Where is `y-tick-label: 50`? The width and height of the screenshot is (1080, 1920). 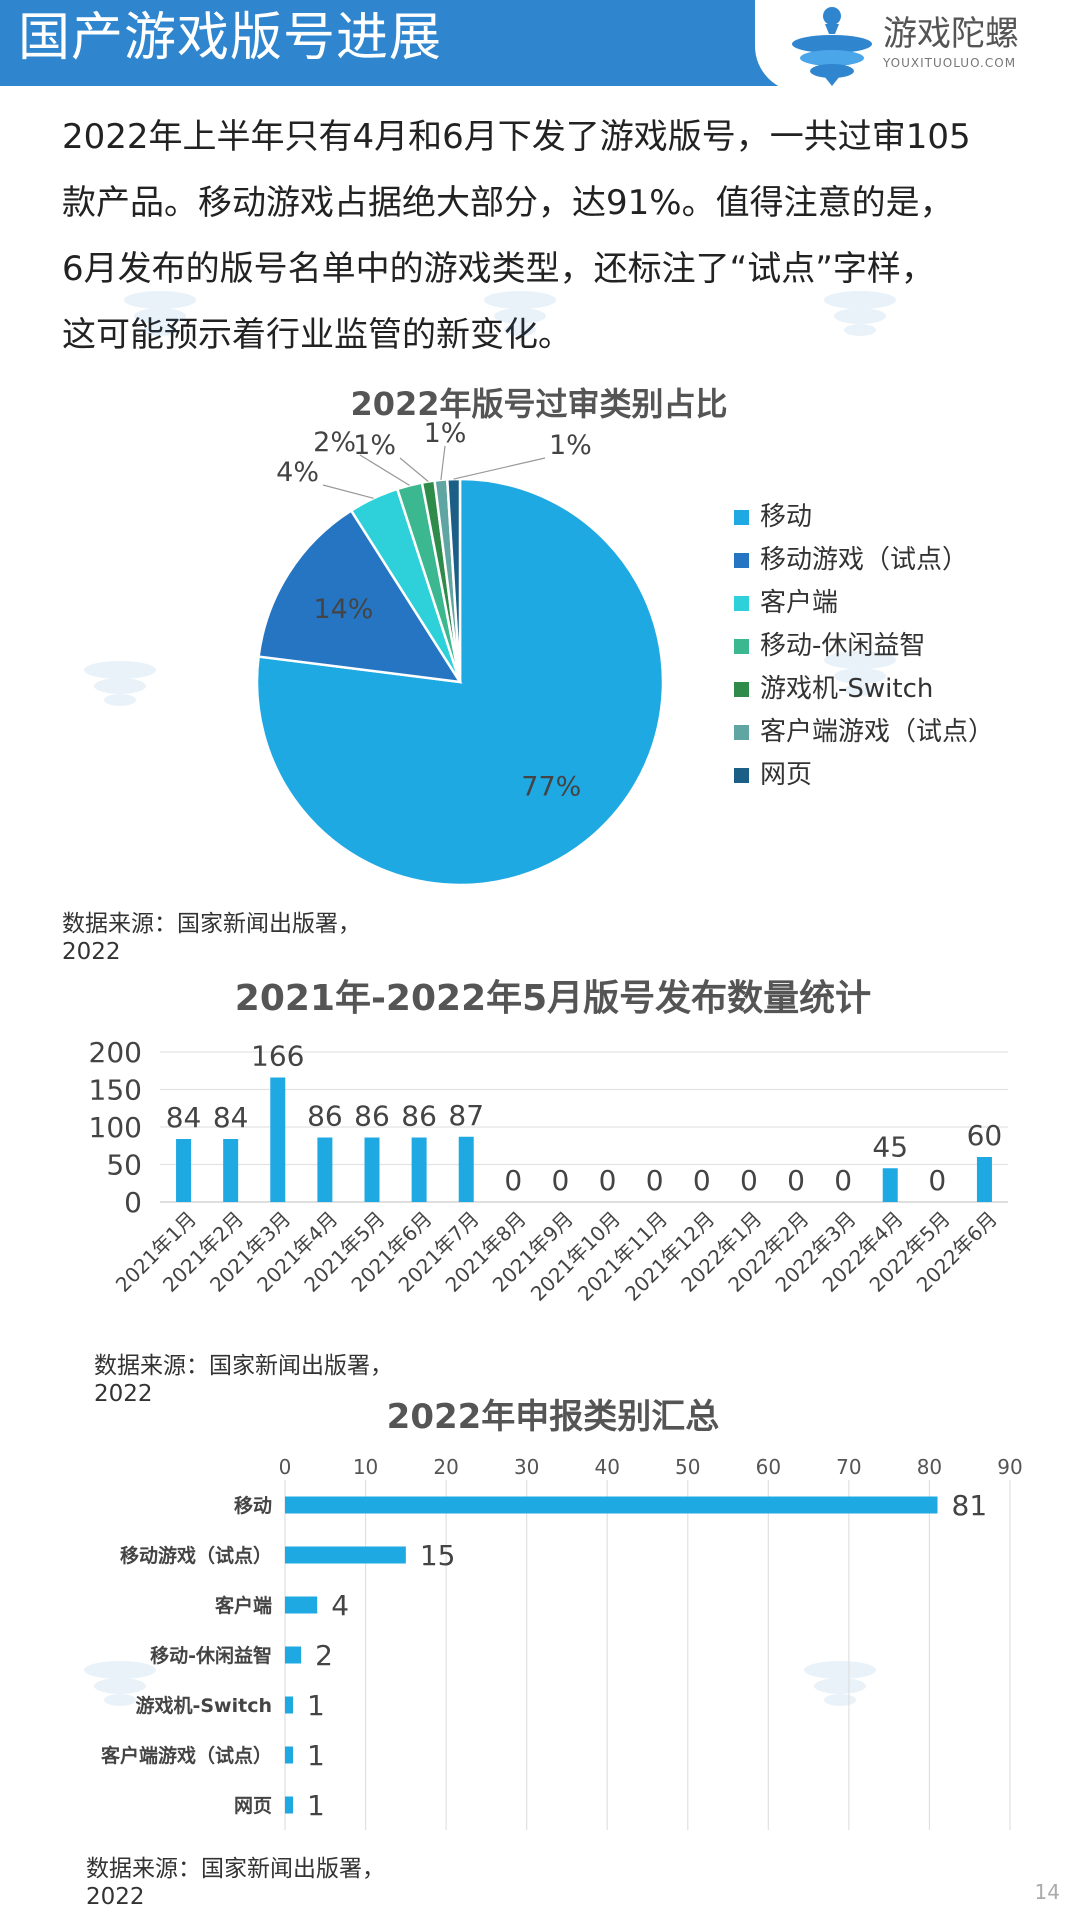 y-tick-label: 50 is located at coordinates (124, 1165).